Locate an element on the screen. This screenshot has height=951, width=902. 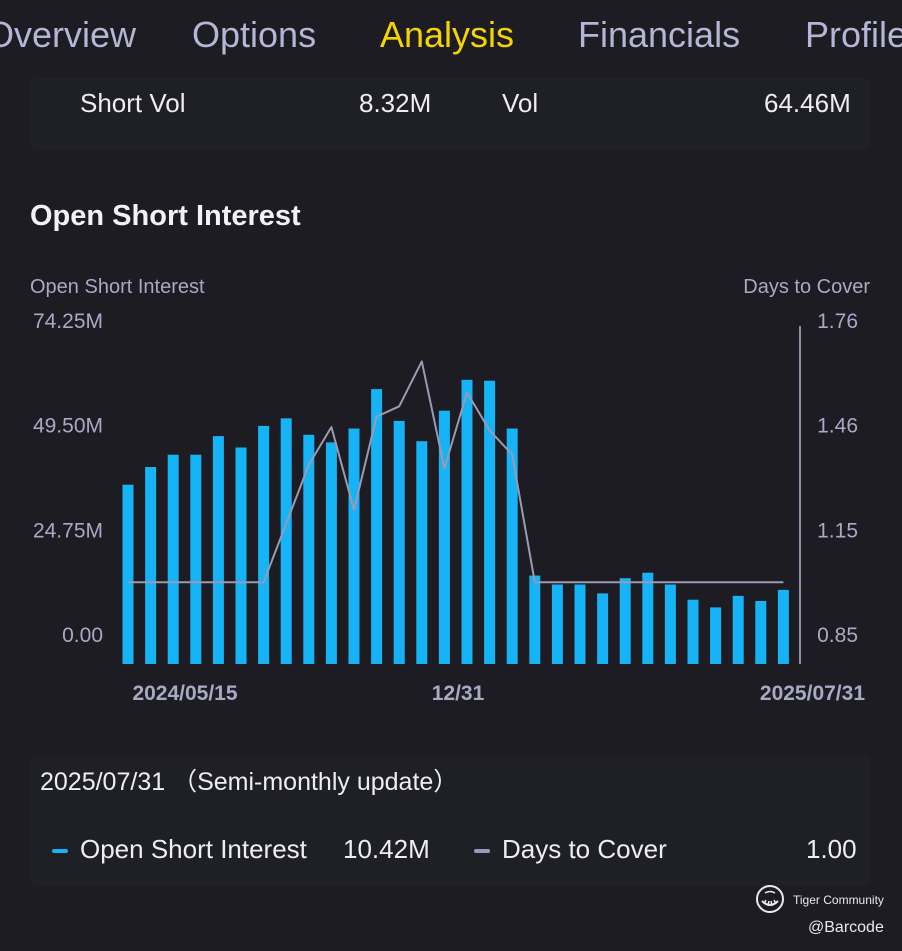
right-tick-label: 0.85 is located at coordinates (837, 635).